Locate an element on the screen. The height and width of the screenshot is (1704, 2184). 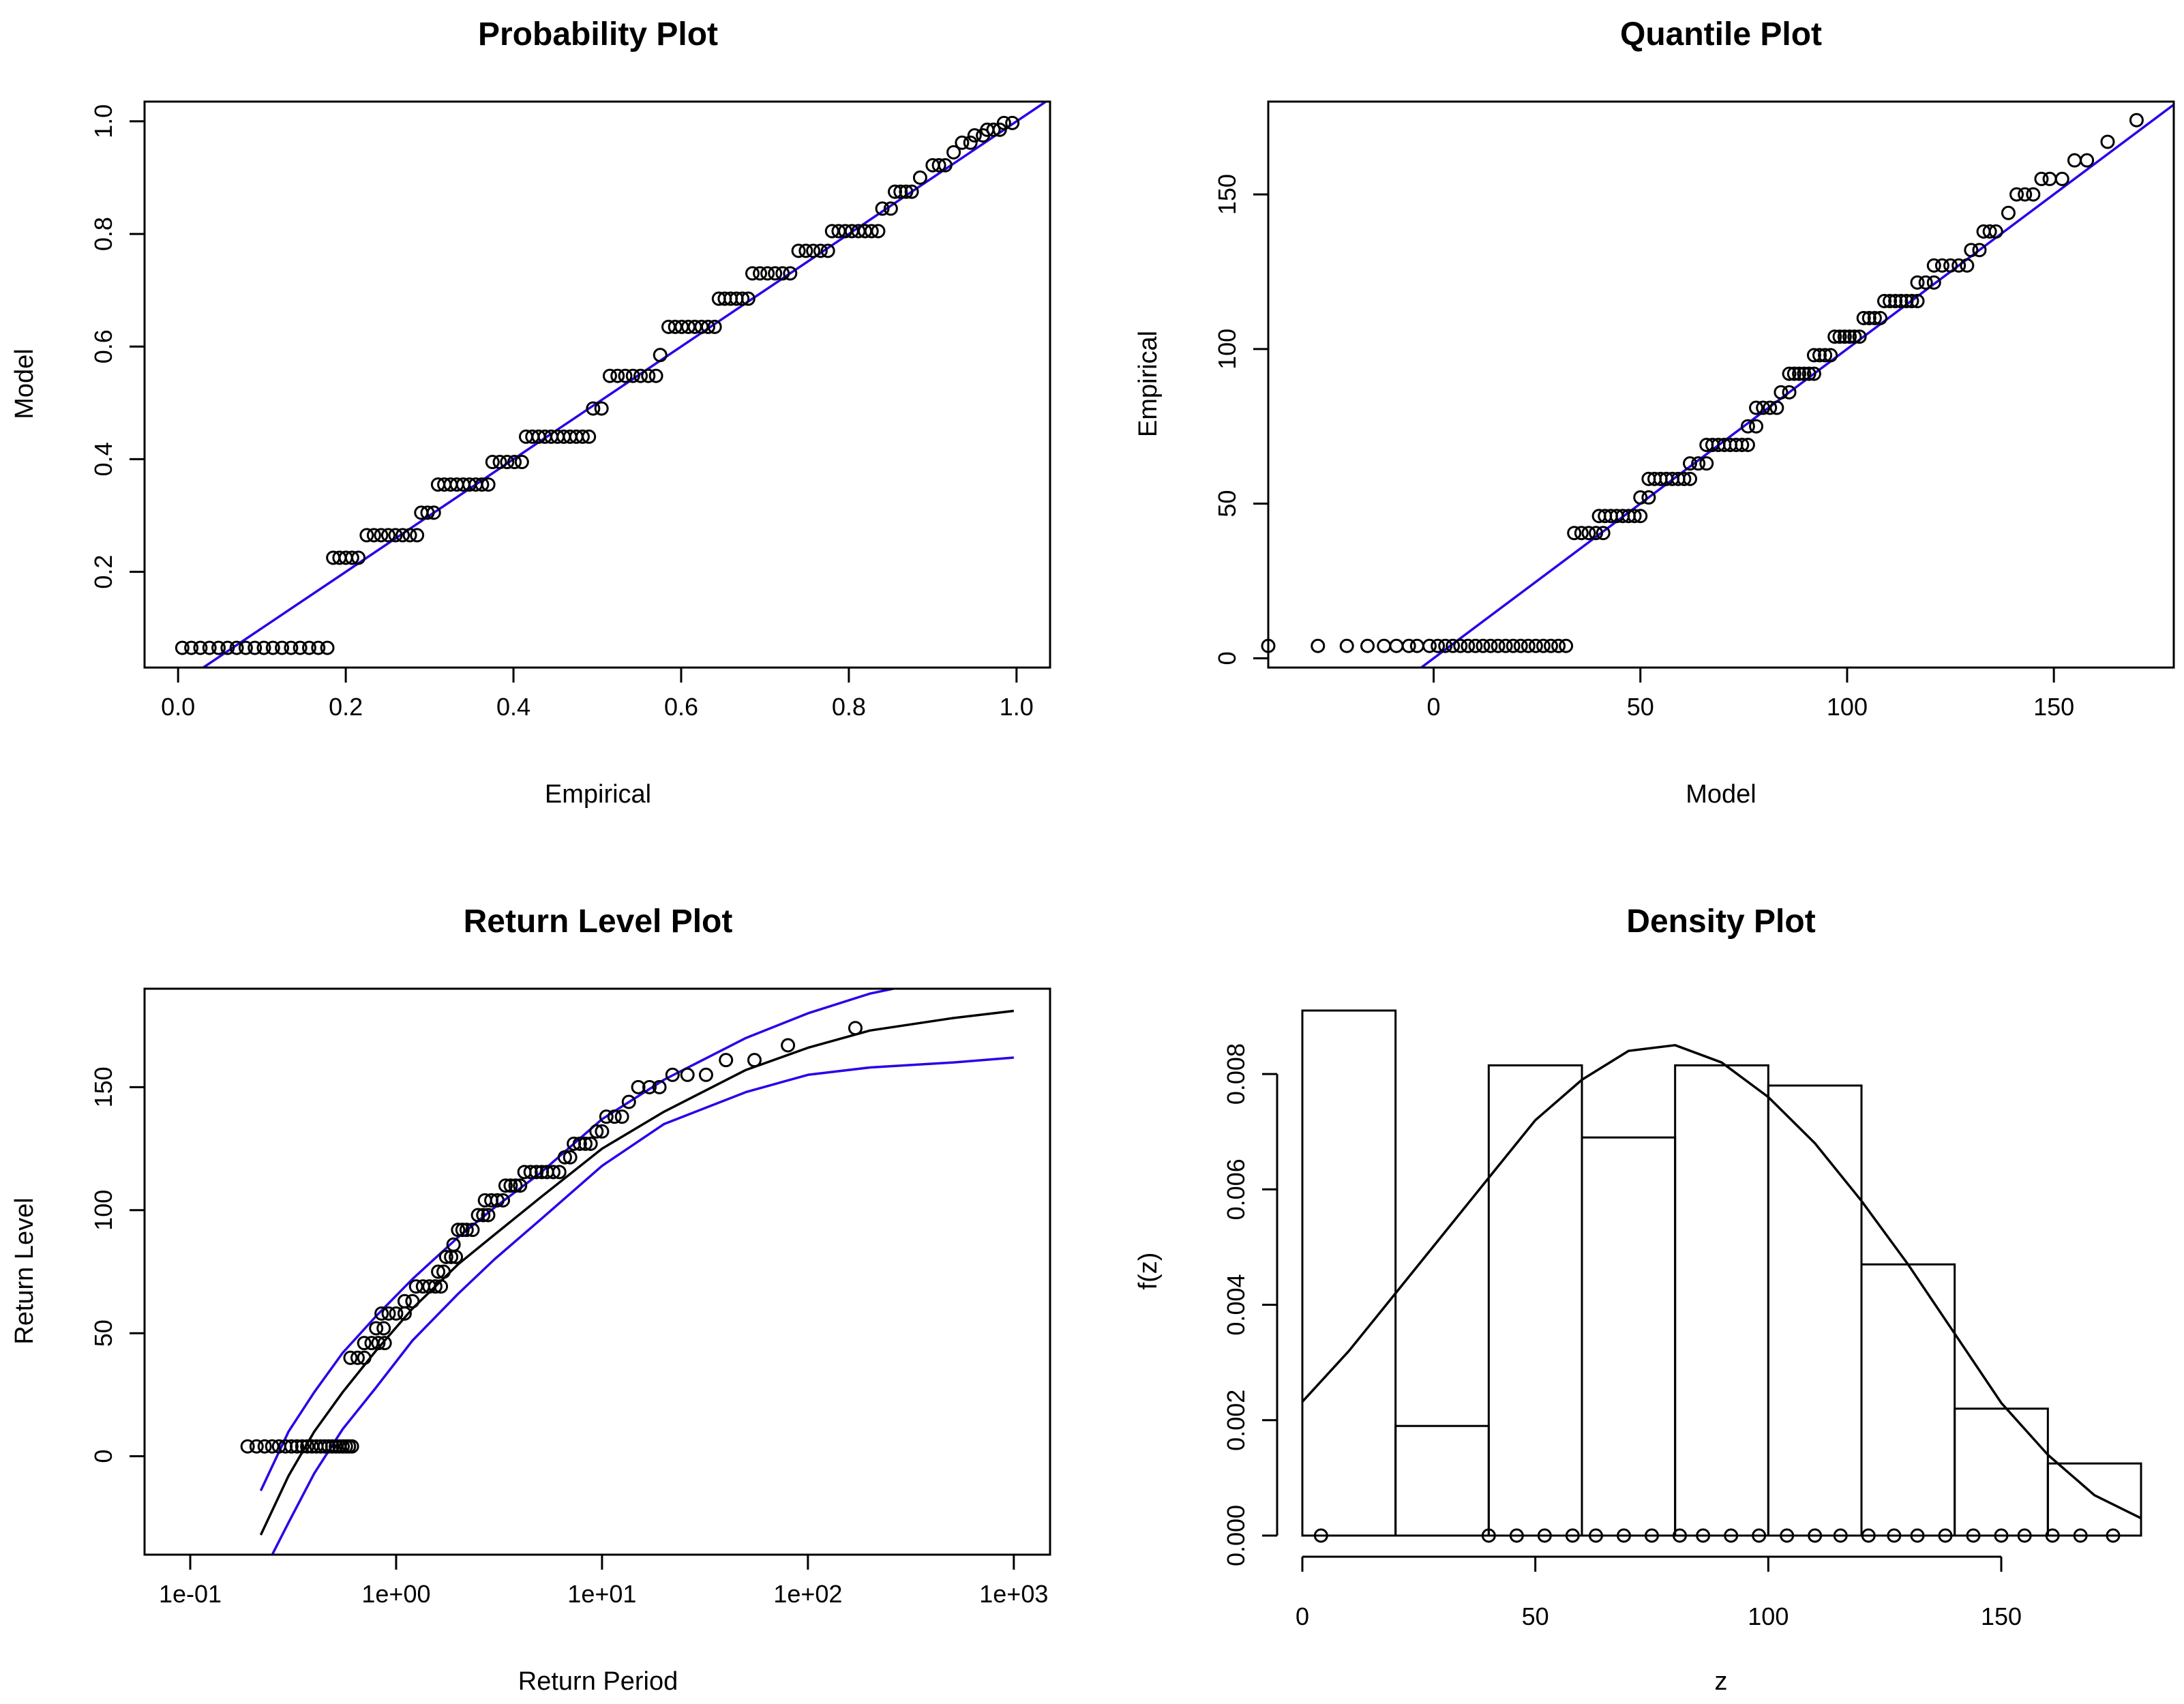
return-level-plot-x-tick-label: 1e+02 is located at coordinates (807, 1594).